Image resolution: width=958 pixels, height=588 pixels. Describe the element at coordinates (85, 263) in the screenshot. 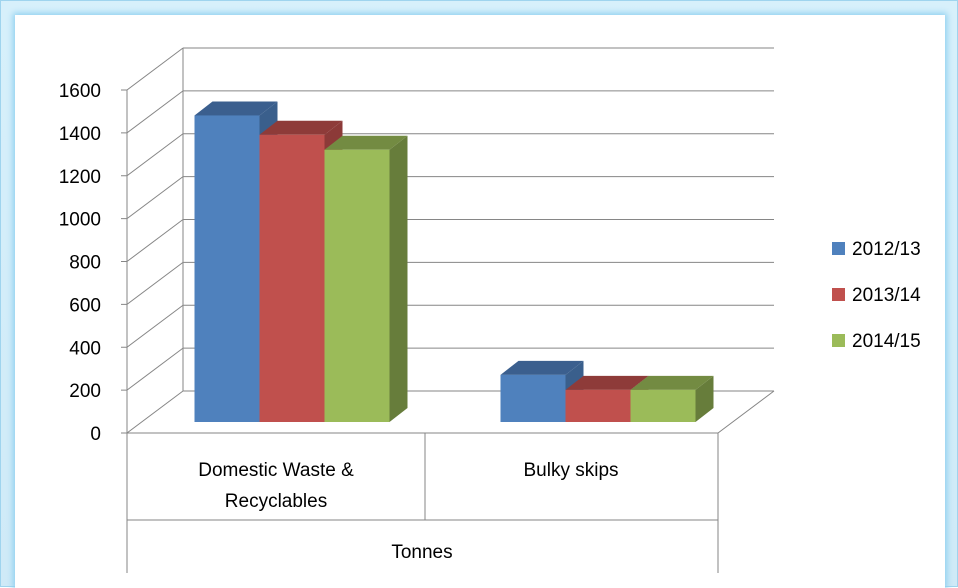

I see `y-tick-label: 800` at that location.